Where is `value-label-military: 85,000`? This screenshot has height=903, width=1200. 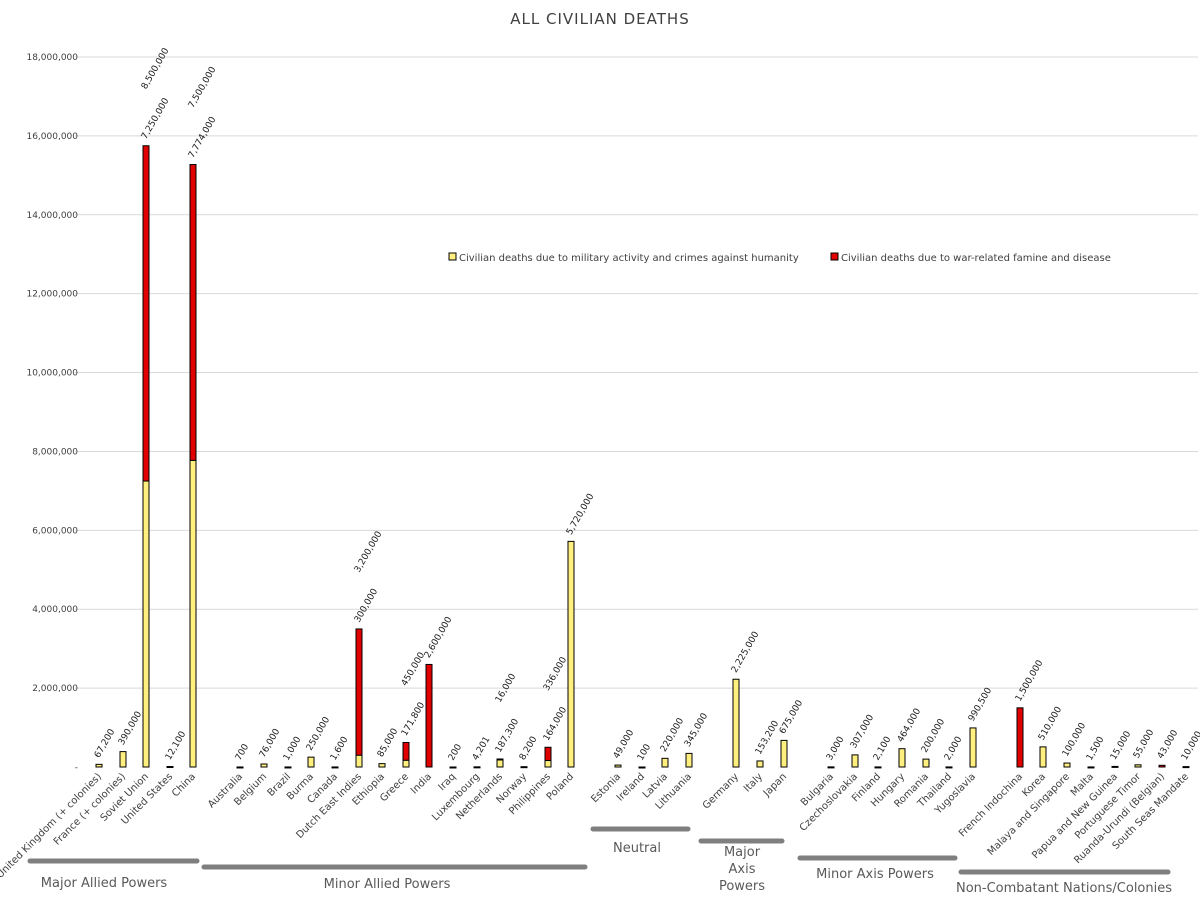 value-label-military: 85,000 is located at coordinates (388, 743).